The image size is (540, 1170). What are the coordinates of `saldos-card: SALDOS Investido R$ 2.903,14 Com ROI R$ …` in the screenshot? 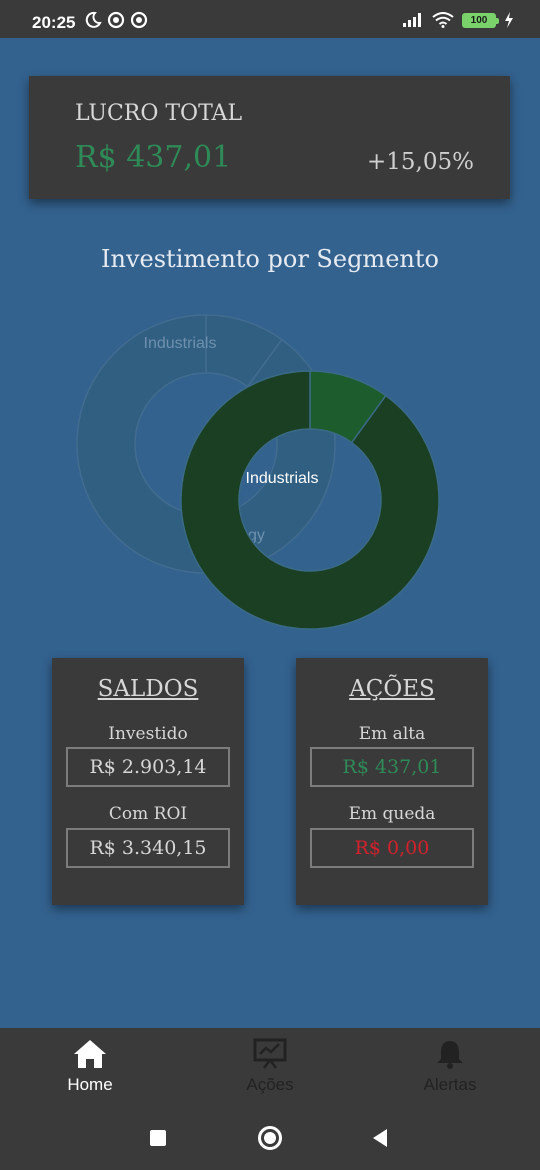 It's located at (148, 781).